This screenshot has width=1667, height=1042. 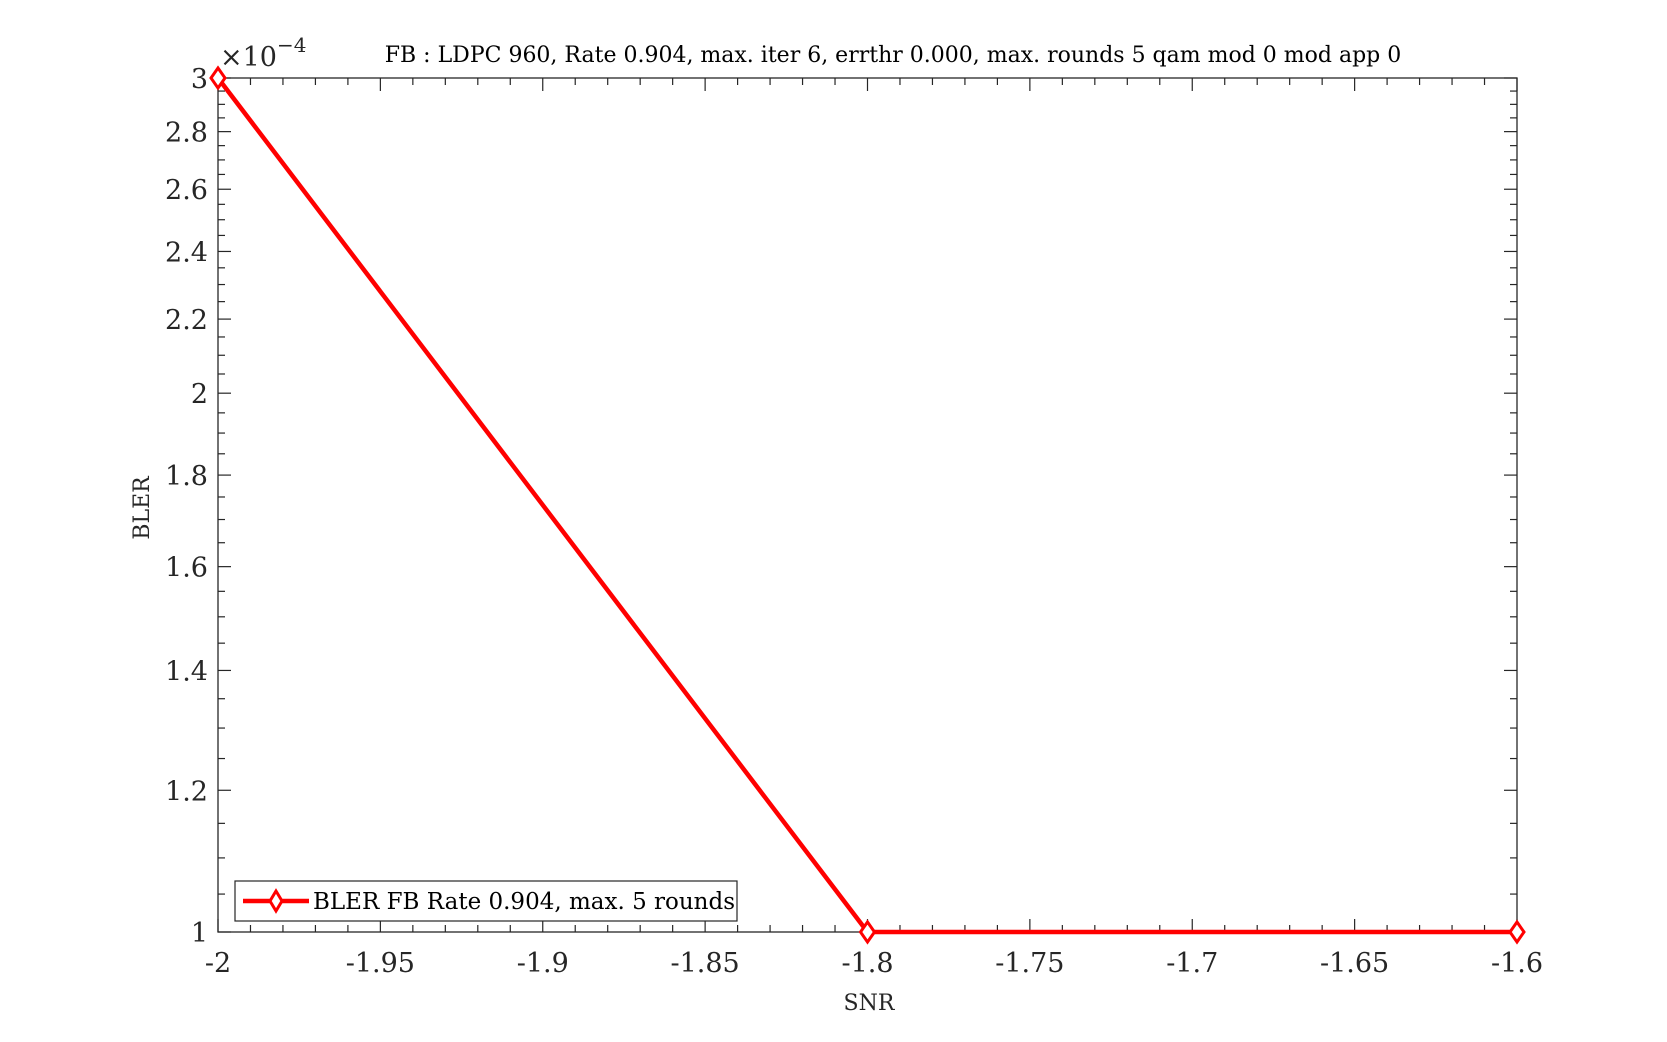 I want to click on y-tick-label: 1.2, so click(x=186, y=791).